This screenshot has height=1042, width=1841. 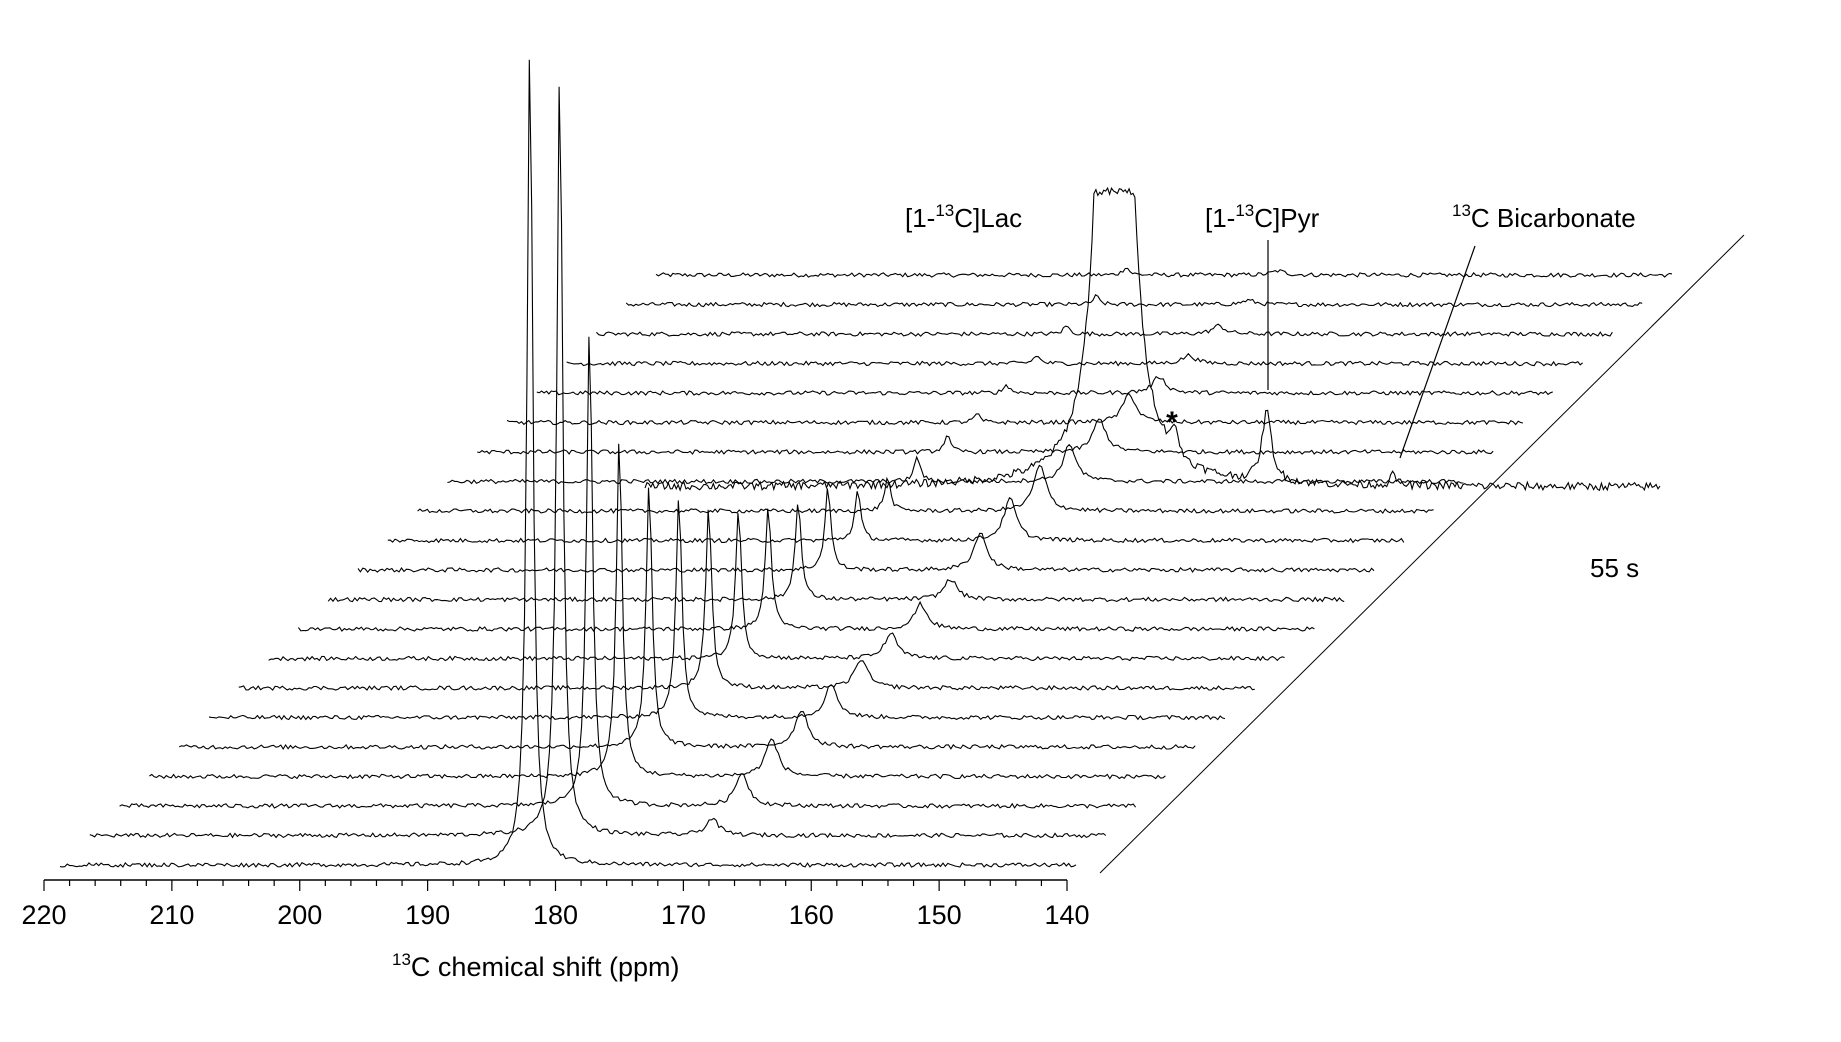 I want to click on time-depth-label: 55 s, so click(x=1614, y=568).